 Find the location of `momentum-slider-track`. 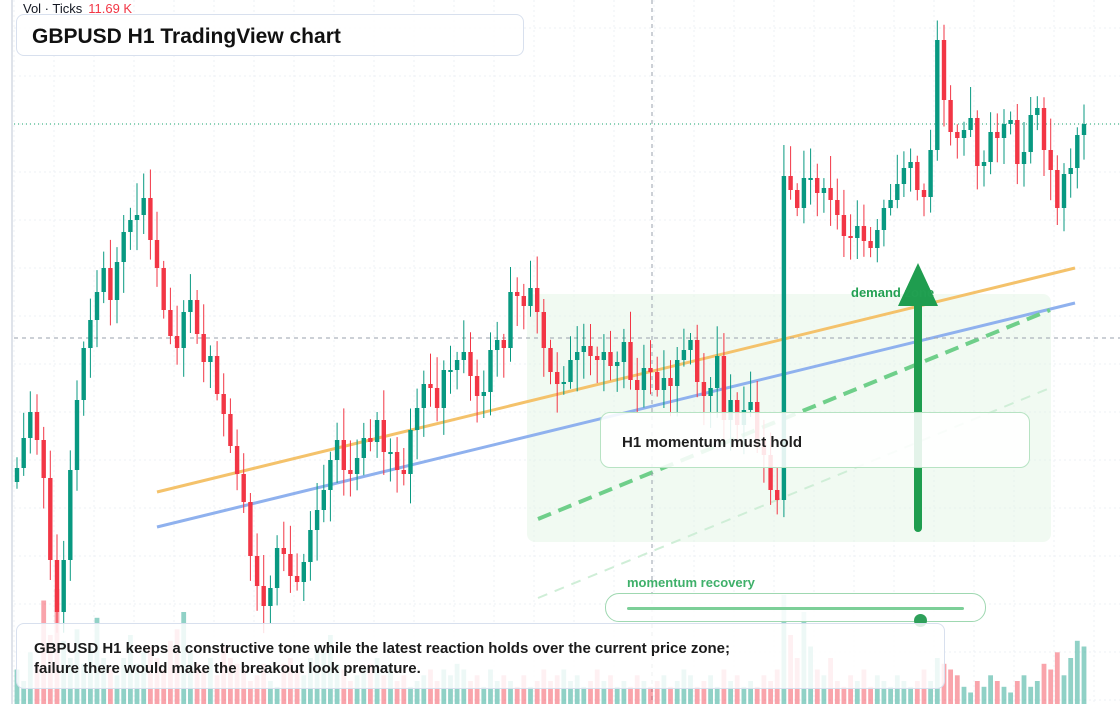

momentum-slider-track is located at coordinates (795, 617).